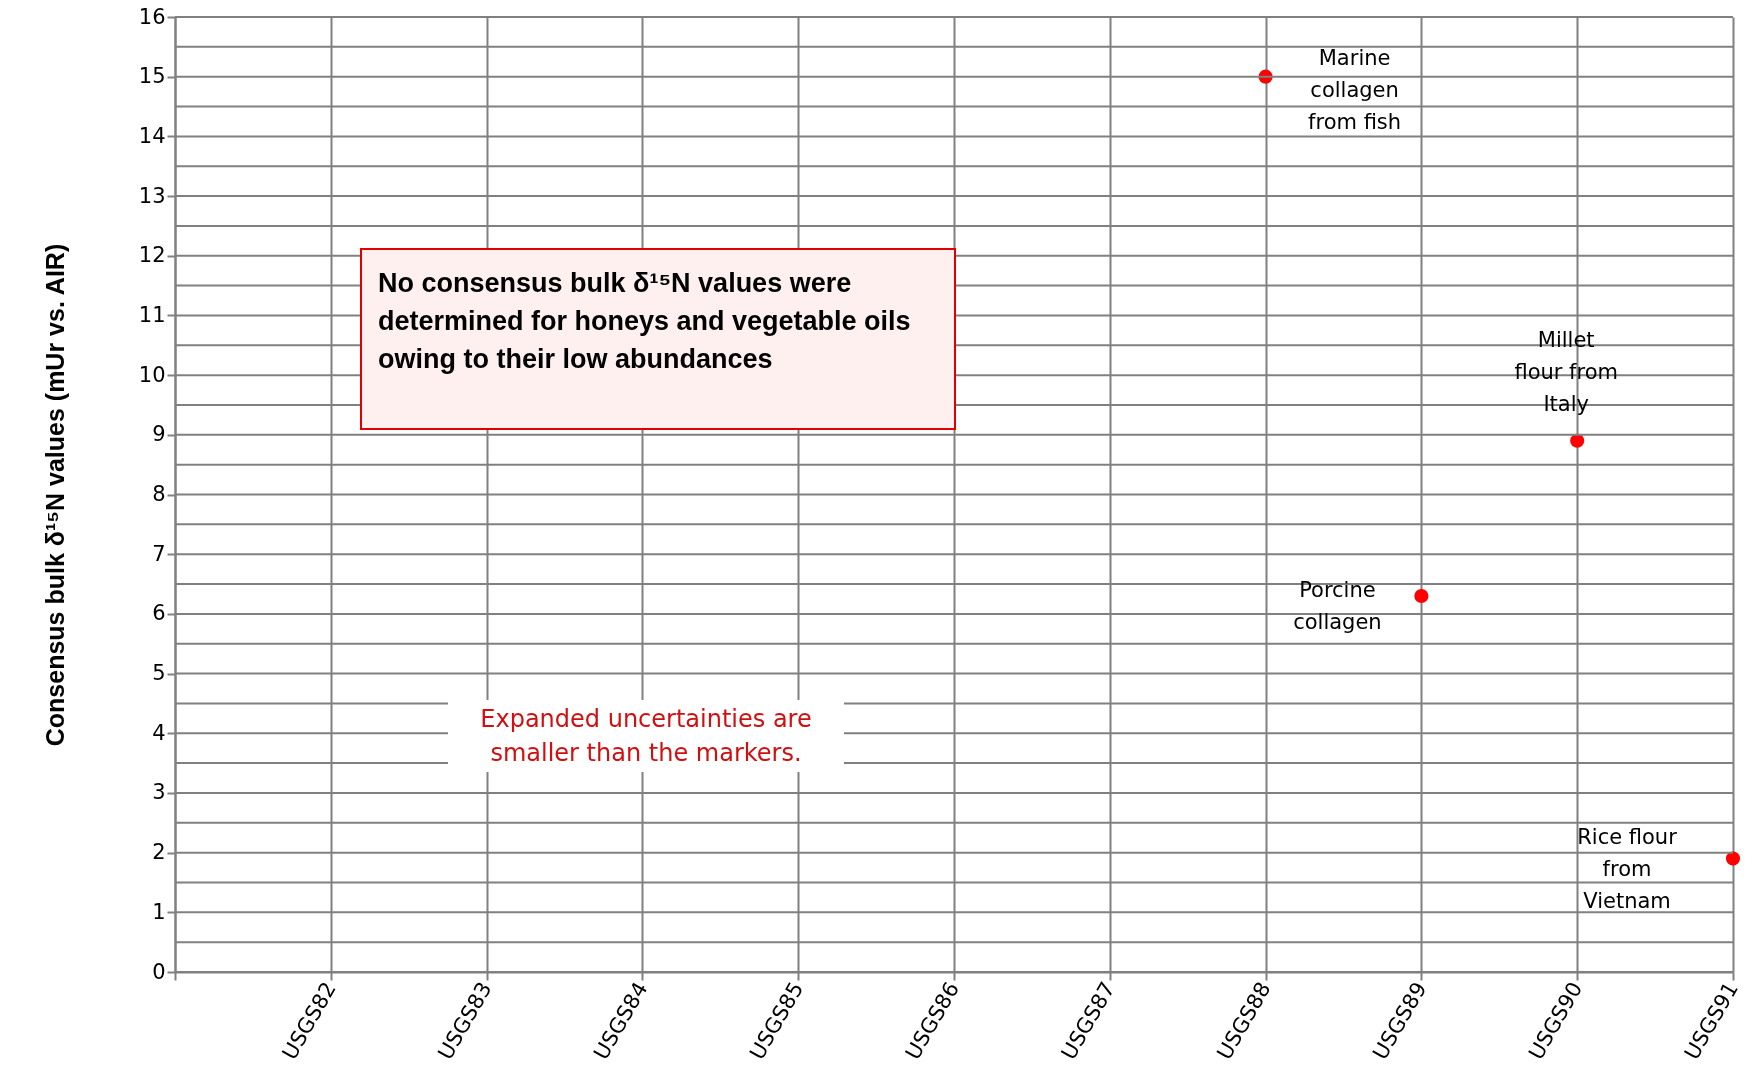  I want to click on annotation: Porcine collagen, so click(1337, 605).